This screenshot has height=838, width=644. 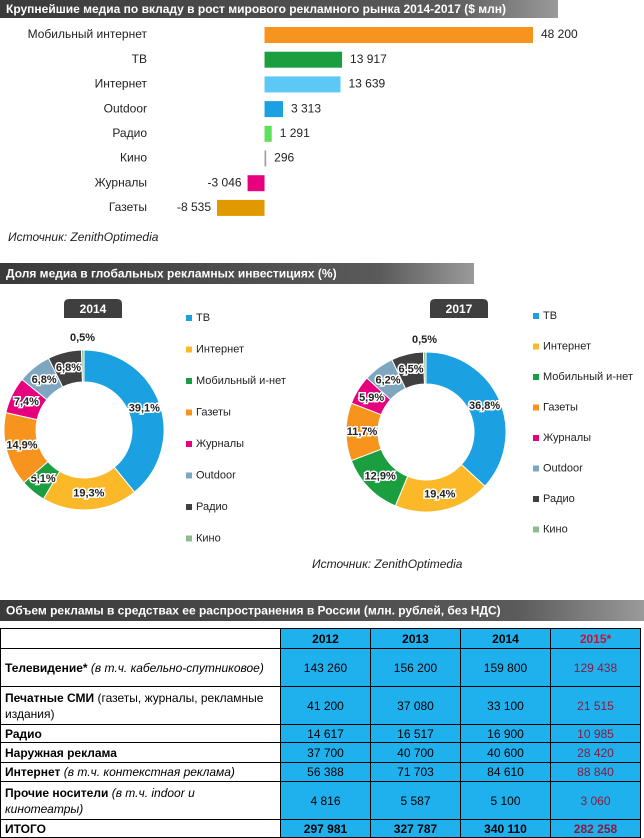 What do you see at coordinates (61, 752) in the screenshot?
I see `row-label: Наружная реклама` at bounding box center [61, 752].